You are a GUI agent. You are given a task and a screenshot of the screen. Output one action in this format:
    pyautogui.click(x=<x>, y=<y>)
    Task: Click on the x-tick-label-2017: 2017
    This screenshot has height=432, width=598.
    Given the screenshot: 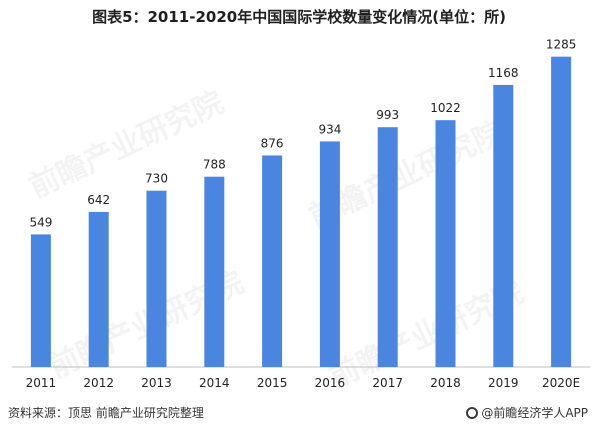 What is the action you would take?
    pyautogui.click(x=387, y=383)
    